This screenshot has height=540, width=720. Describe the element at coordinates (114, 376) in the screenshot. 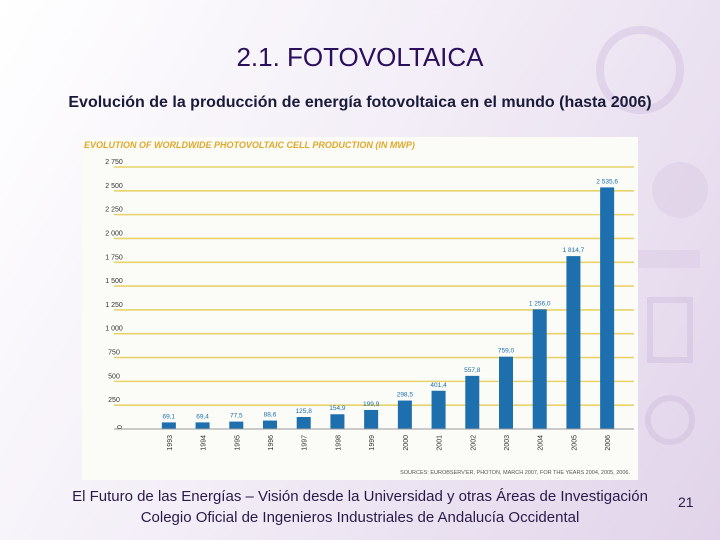

I see `y-tick-label: 500` at that location.